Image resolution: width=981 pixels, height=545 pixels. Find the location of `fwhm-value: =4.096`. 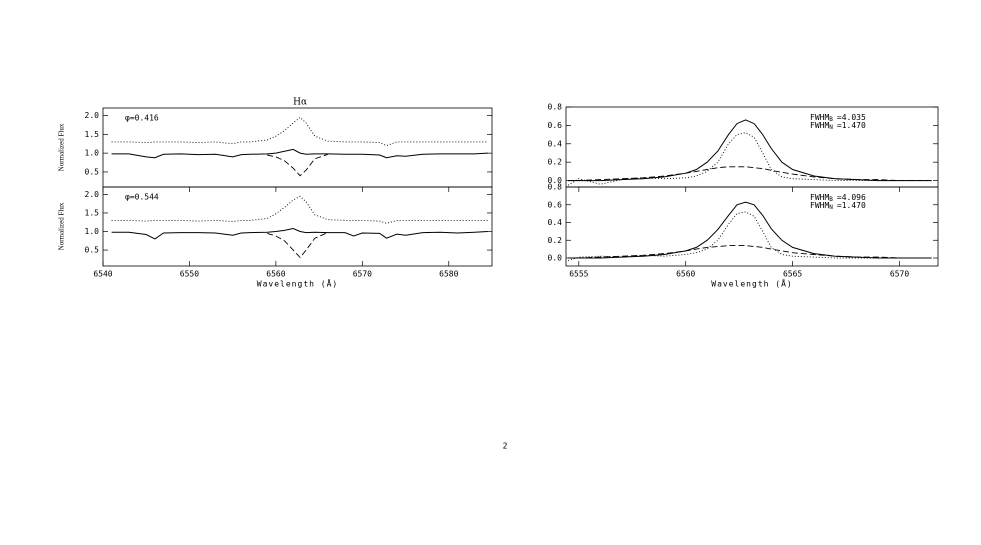

fwhm-value: =4.096 is located at coordinates (851, 197).